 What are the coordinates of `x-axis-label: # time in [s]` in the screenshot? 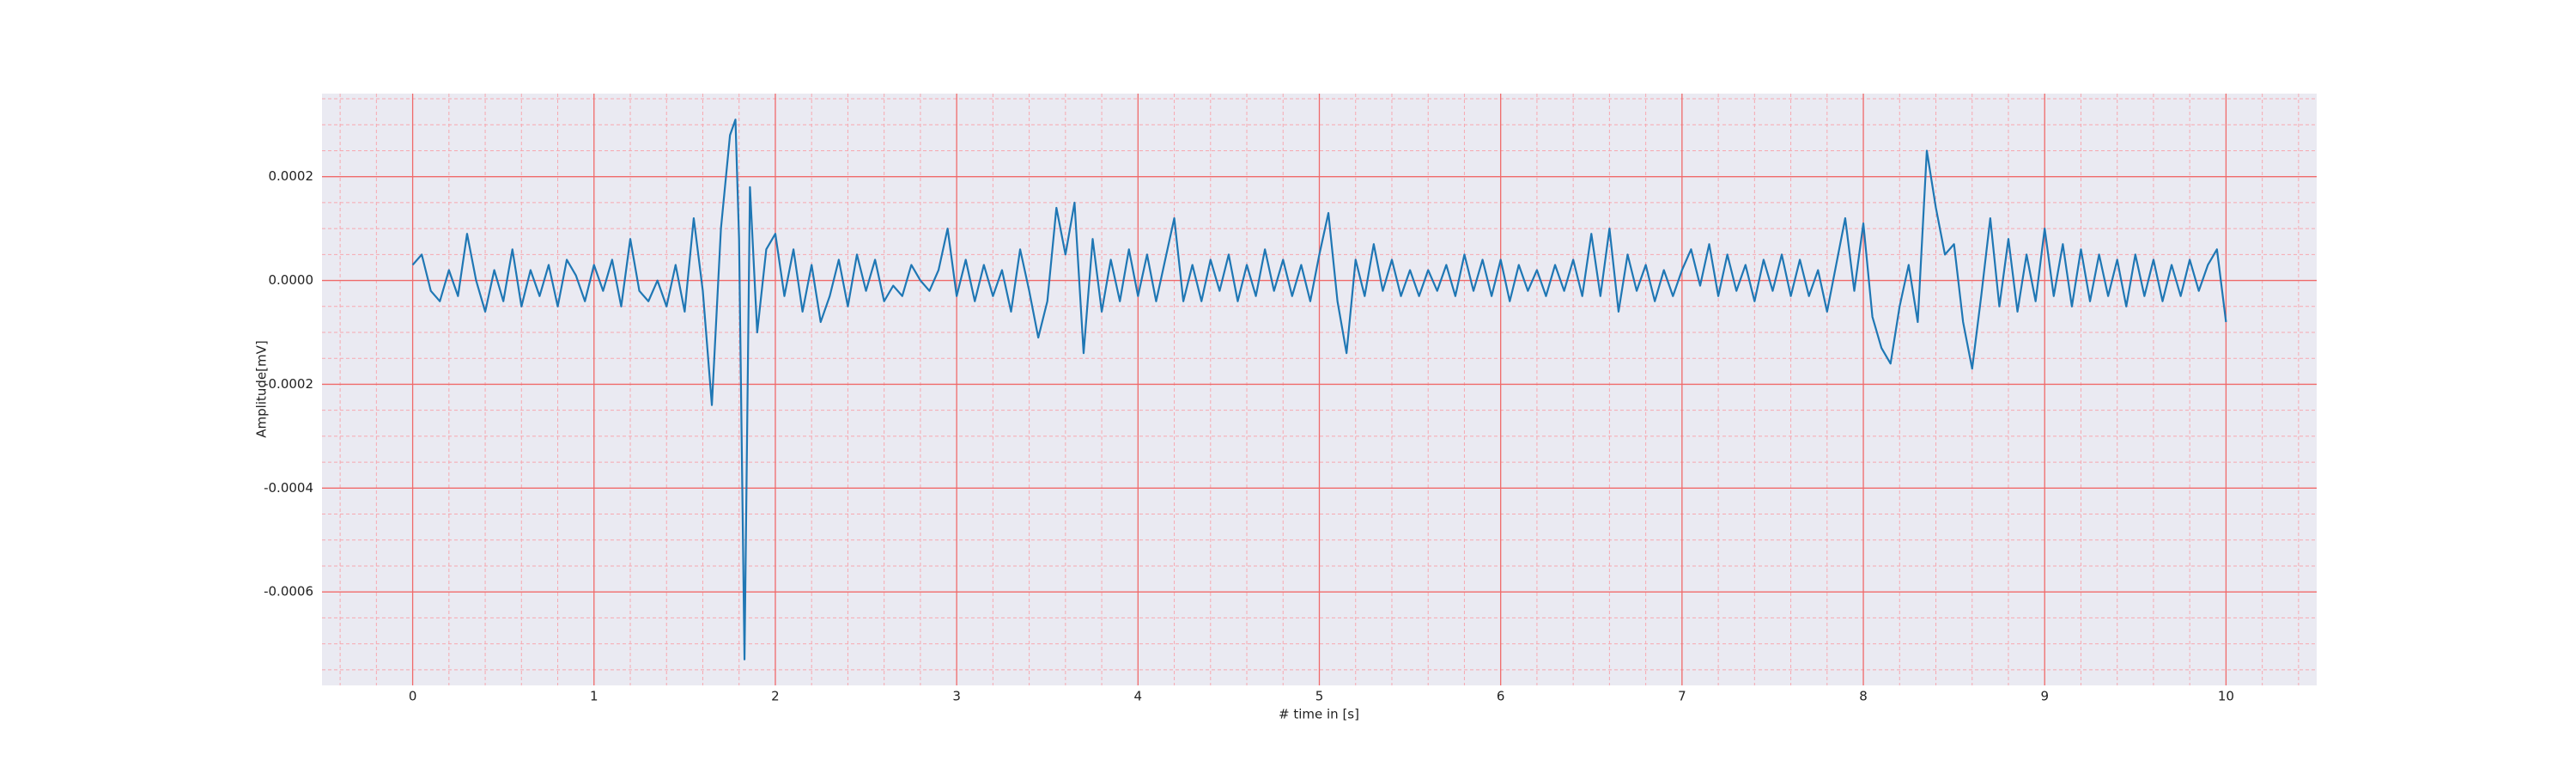 It's located at (1319, 714).